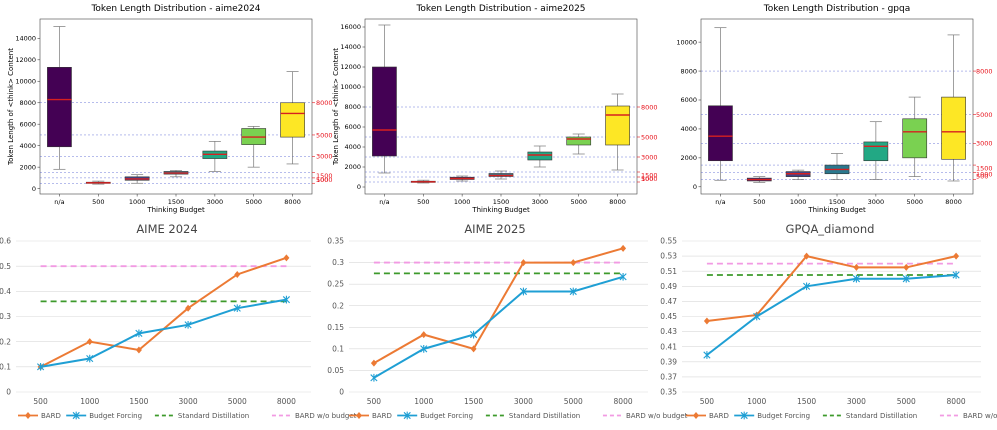 The width and height of the screenshot is (997, 430). What do you see at coordinates (688, 100) in the screenshot?
I see `y-tick-label: 6000` at bounding box center [688, 100].